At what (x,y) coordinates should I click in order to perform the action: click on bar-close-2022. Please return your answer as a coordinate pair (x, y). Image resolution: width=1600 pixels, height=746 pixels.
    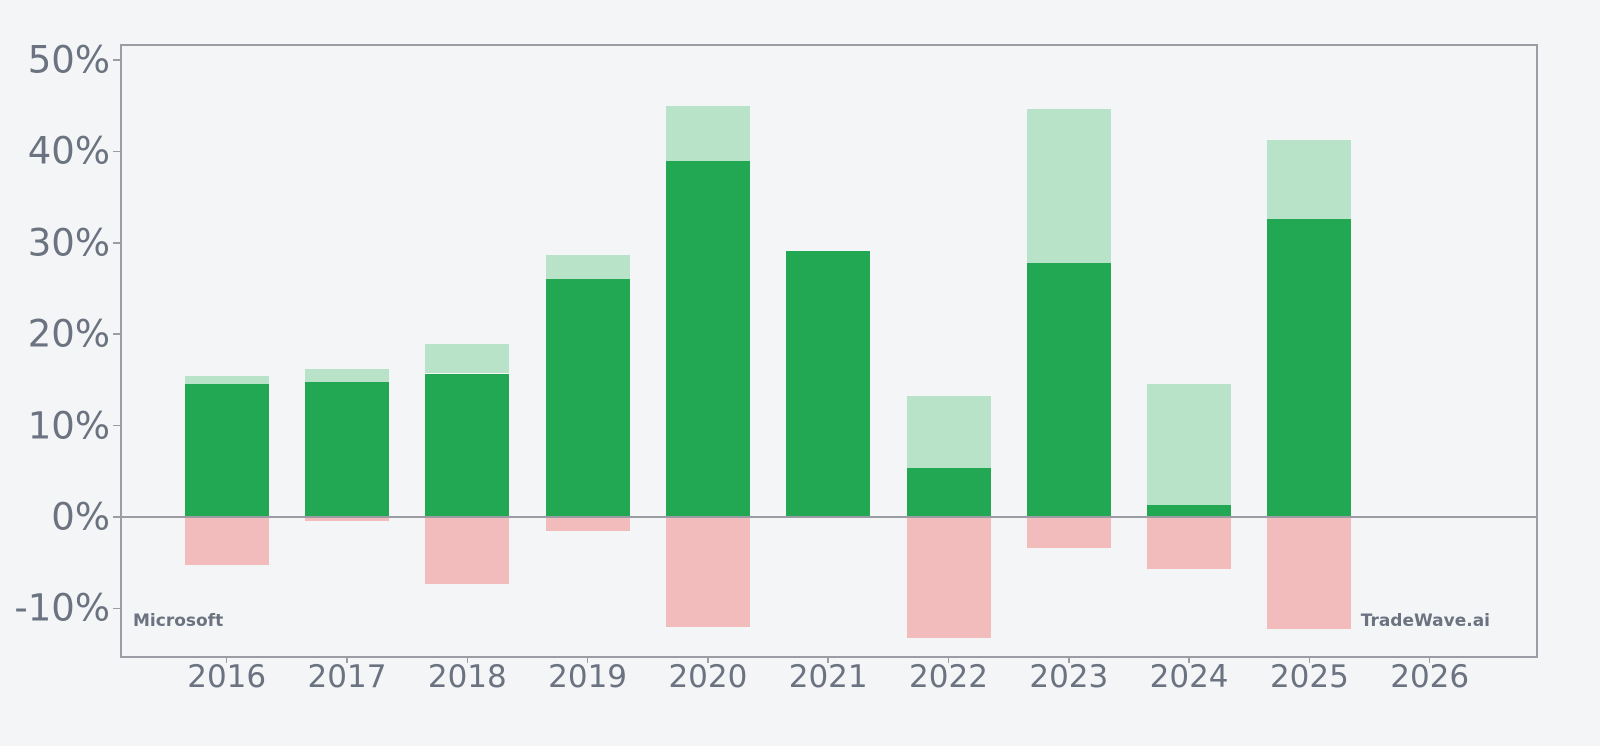
    Looking at the image, I should click on (948, 492).